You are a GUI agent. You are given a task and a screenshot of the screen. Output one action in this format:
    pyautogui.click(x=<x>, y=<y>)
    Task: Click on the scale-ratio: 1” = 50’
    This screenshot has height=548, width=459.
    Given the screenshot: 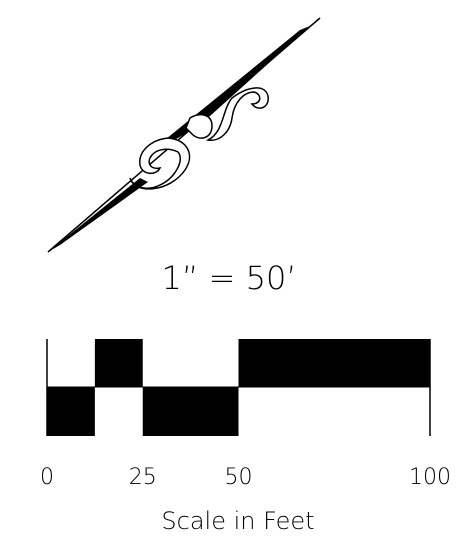 What is the action you would take?
    pyautogui.click(x=229, y=278)
    